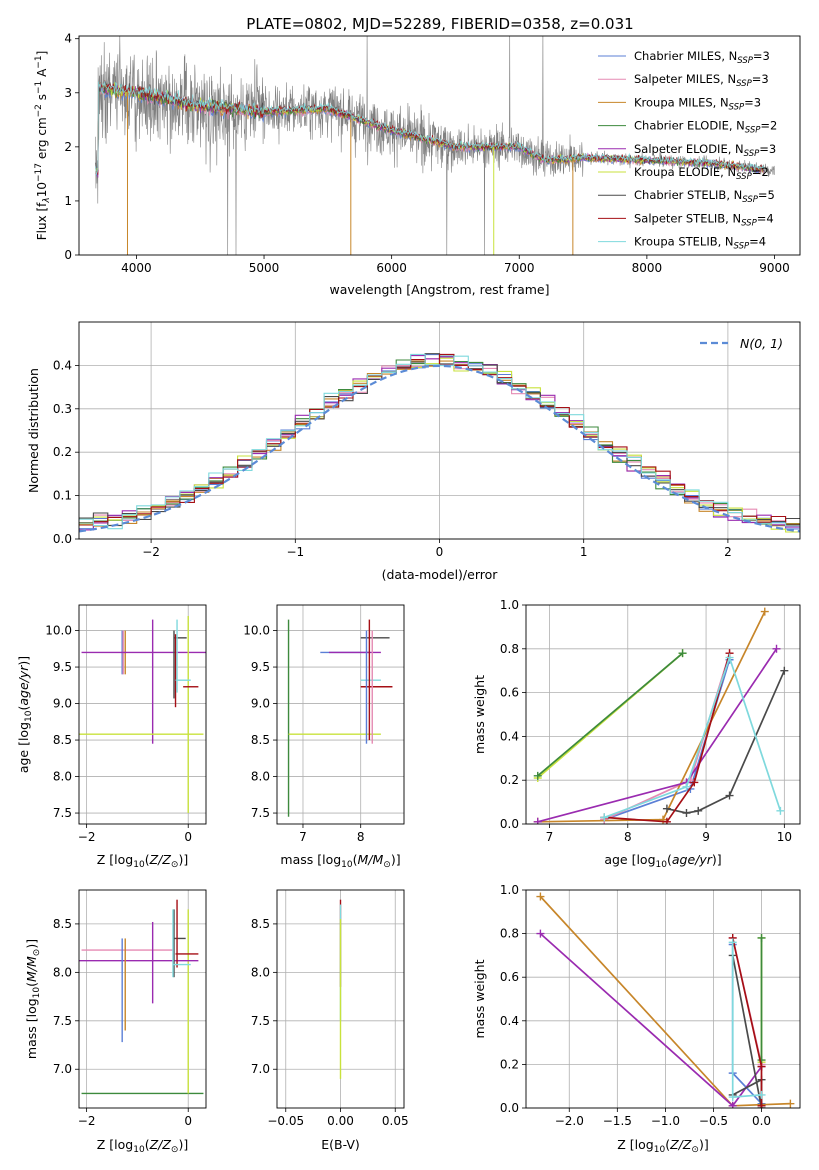  I want to click on legend-label: Salpeter MILES, NSSP=3, so click(701, 80).